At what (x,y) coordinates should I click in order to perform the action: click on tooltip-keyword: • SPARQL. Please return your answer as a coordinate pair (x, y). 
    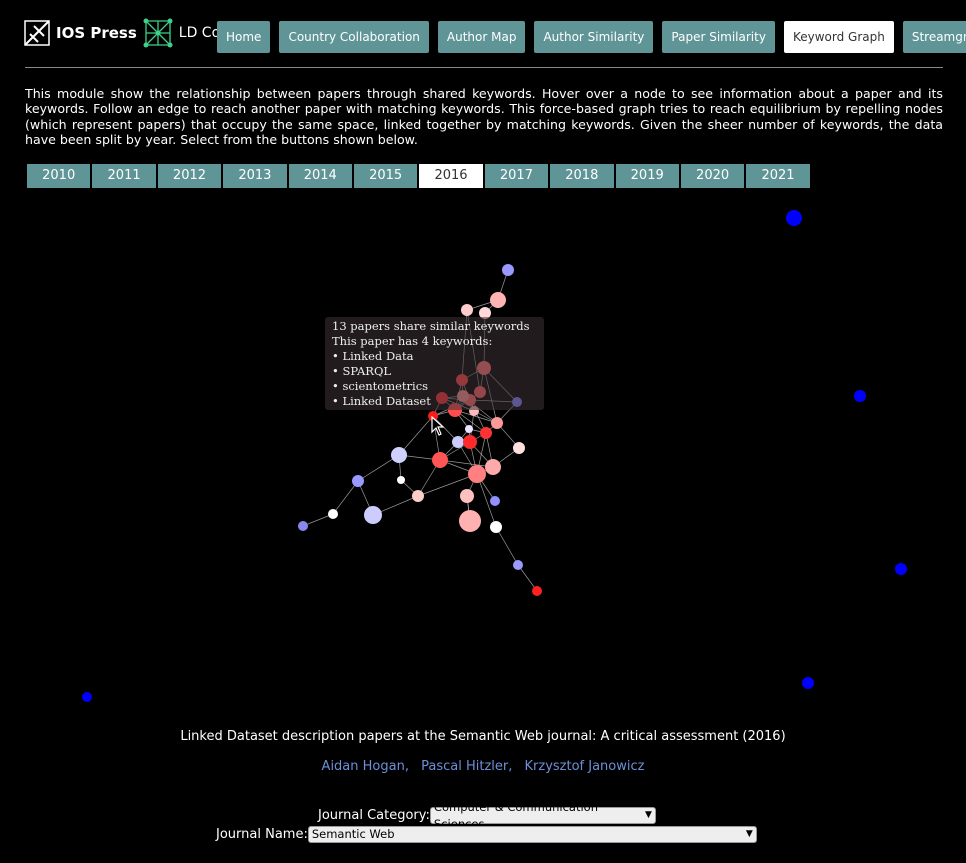
    Looking at the image, I should click on (362, 371).